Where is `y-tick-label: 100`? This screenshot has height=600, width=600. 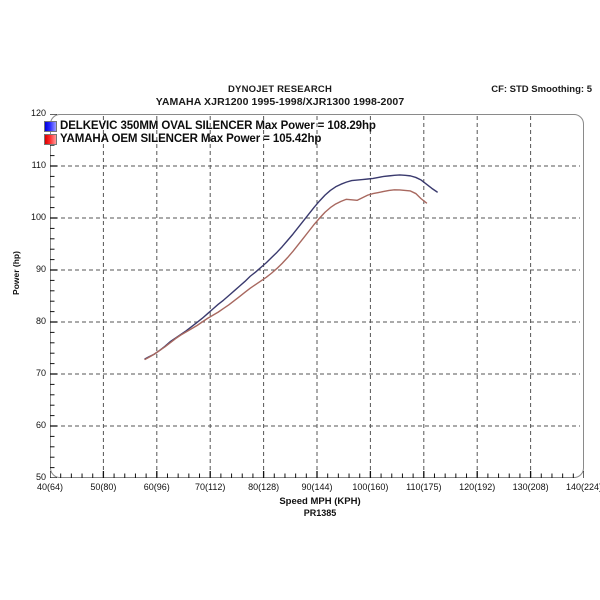
y-tick-label: 100 is located at coordinates (38, 217).